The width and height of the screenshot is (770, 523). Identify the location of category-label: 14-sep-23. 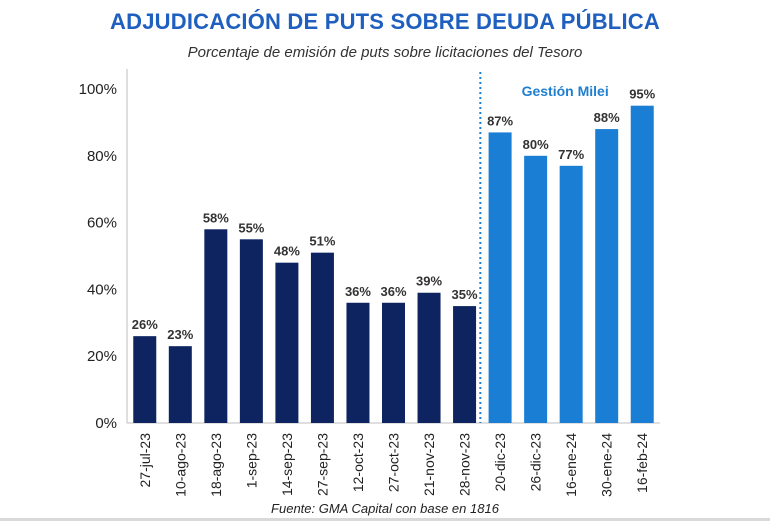
(287, 464).